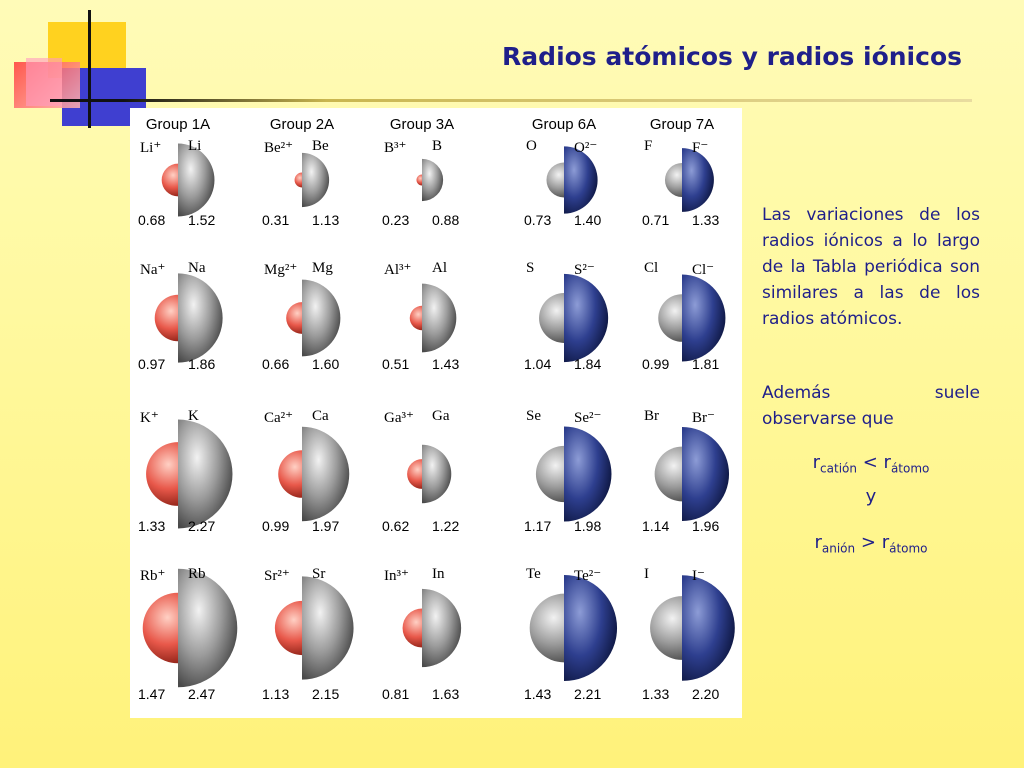 The width and height of the screenshot is (1024, 768). I want to click on ion-symbol: Al³⁺, so click(398, 270).